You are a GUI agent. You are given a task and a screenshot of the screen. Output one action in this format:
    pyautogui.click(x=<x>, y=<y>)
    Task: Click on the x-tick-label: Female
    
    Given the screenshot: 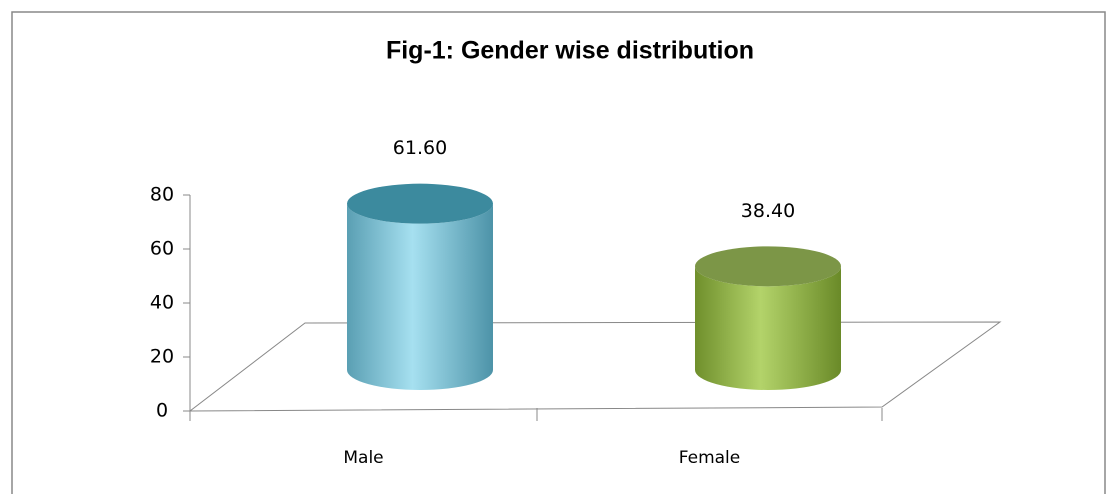 What is the action you would take?
    pyautogui.click(x=709, y=458)
    